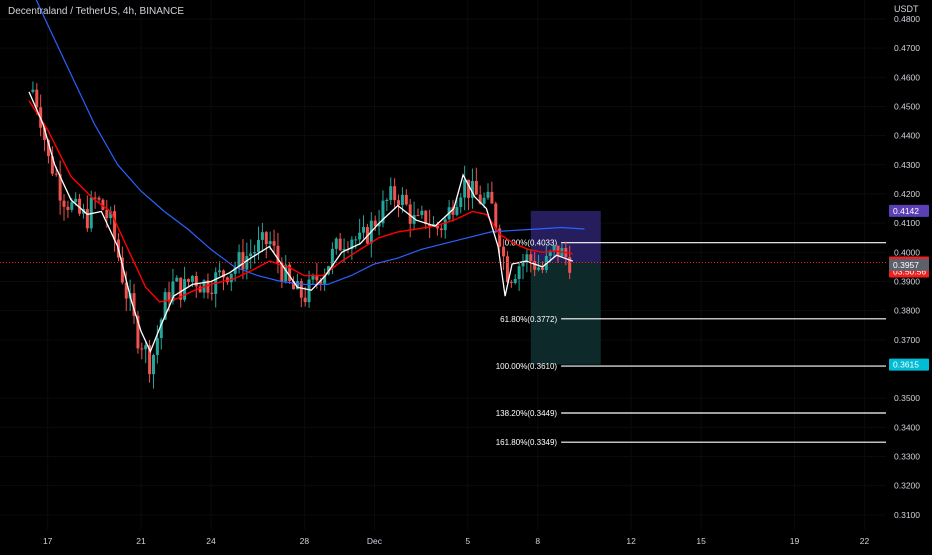 The image size is (932, 555). I want to click on symbol-title: Decentraland / TetherUS, 4h, BINANCE, so click(96, 11).